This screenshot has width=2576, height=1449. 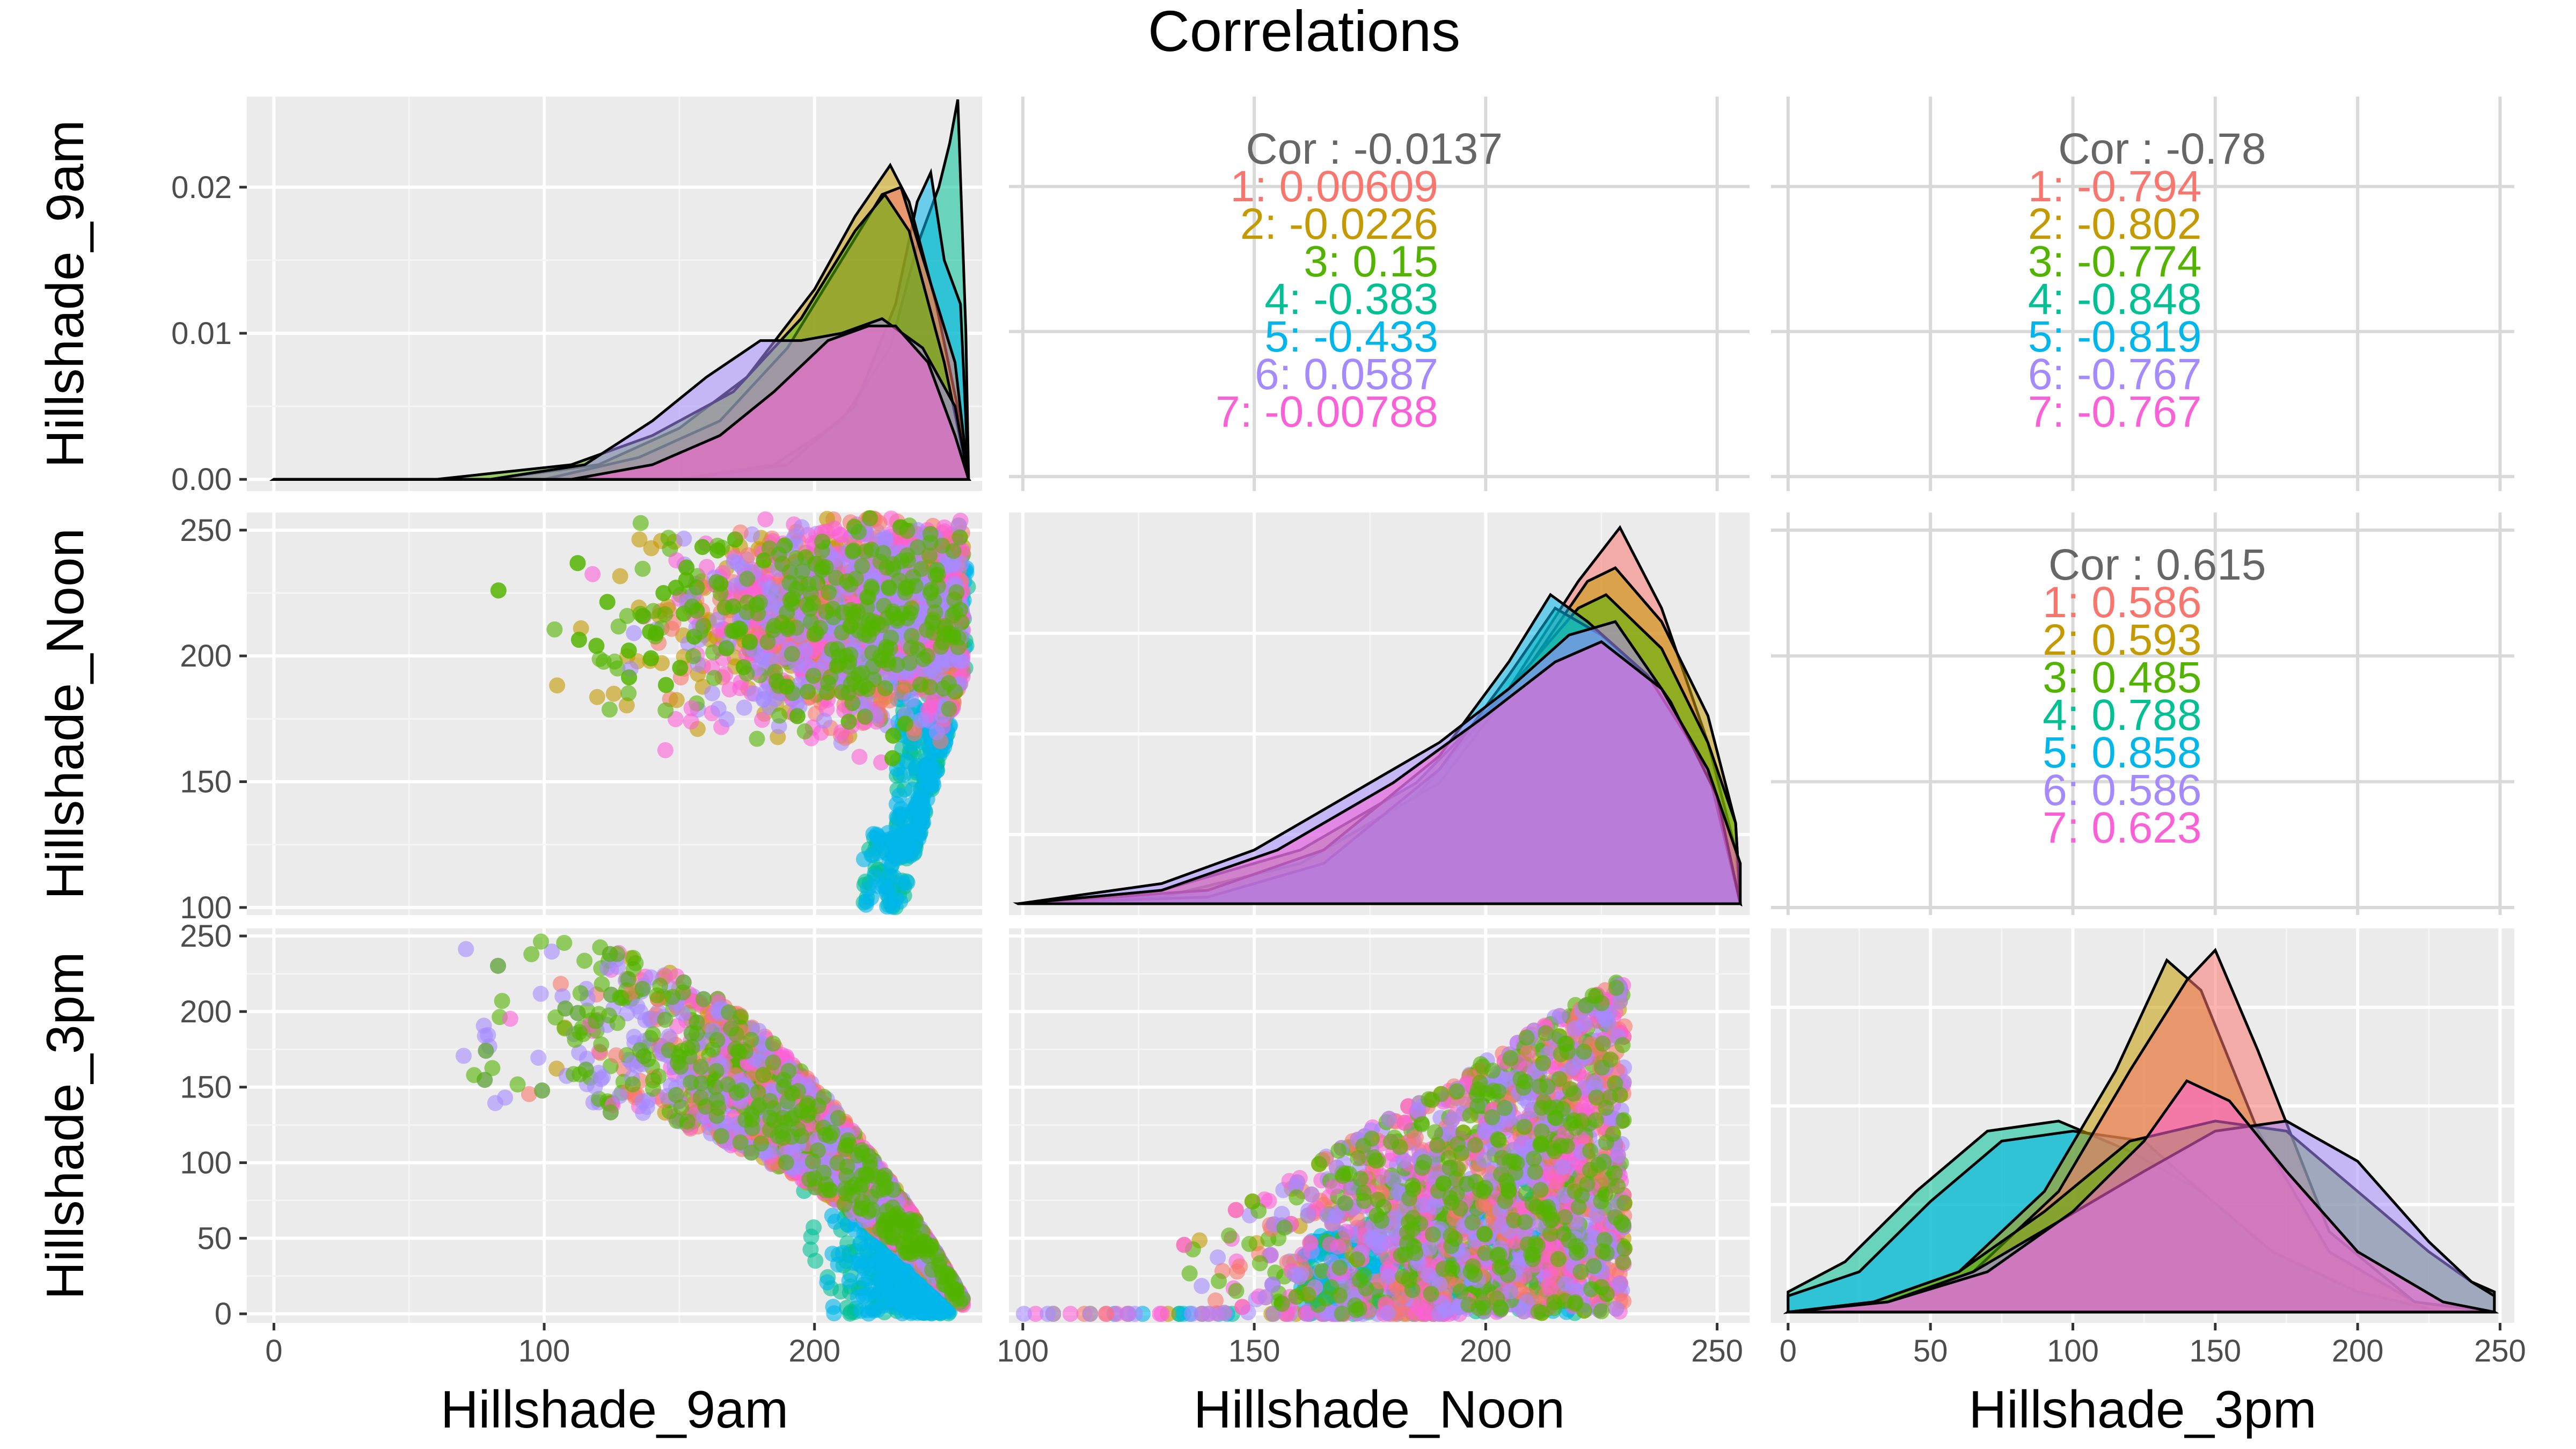 What do you see at coordinates (2115, 299) in the screenshot?
I see `correlation-group-4: 4: -0.848` at bounding box center [2115, 299].